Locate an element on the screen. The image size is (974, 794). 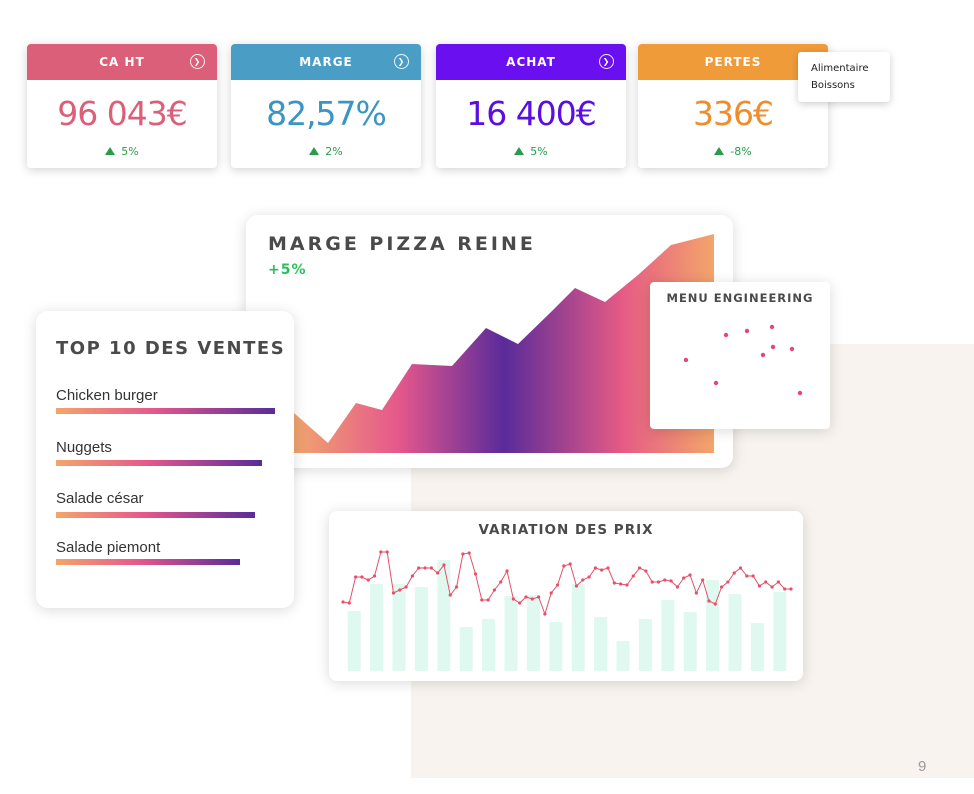
tooltip-item-boissons: Boissons is located at coordinates (833, 85).